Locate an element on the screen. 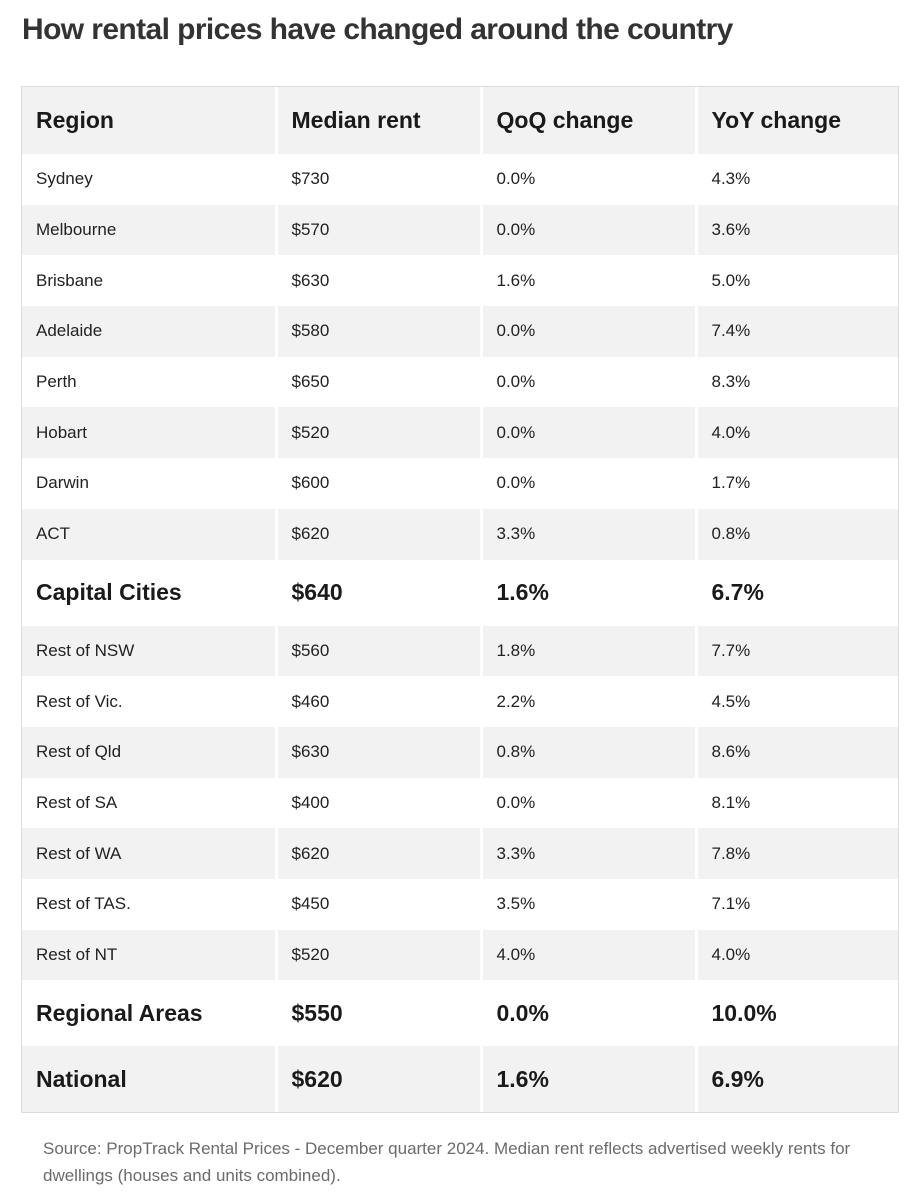 This screenshot has width=918, height=1196. cell-yoy-change: 3.6% is located at coordinates (796, 230).